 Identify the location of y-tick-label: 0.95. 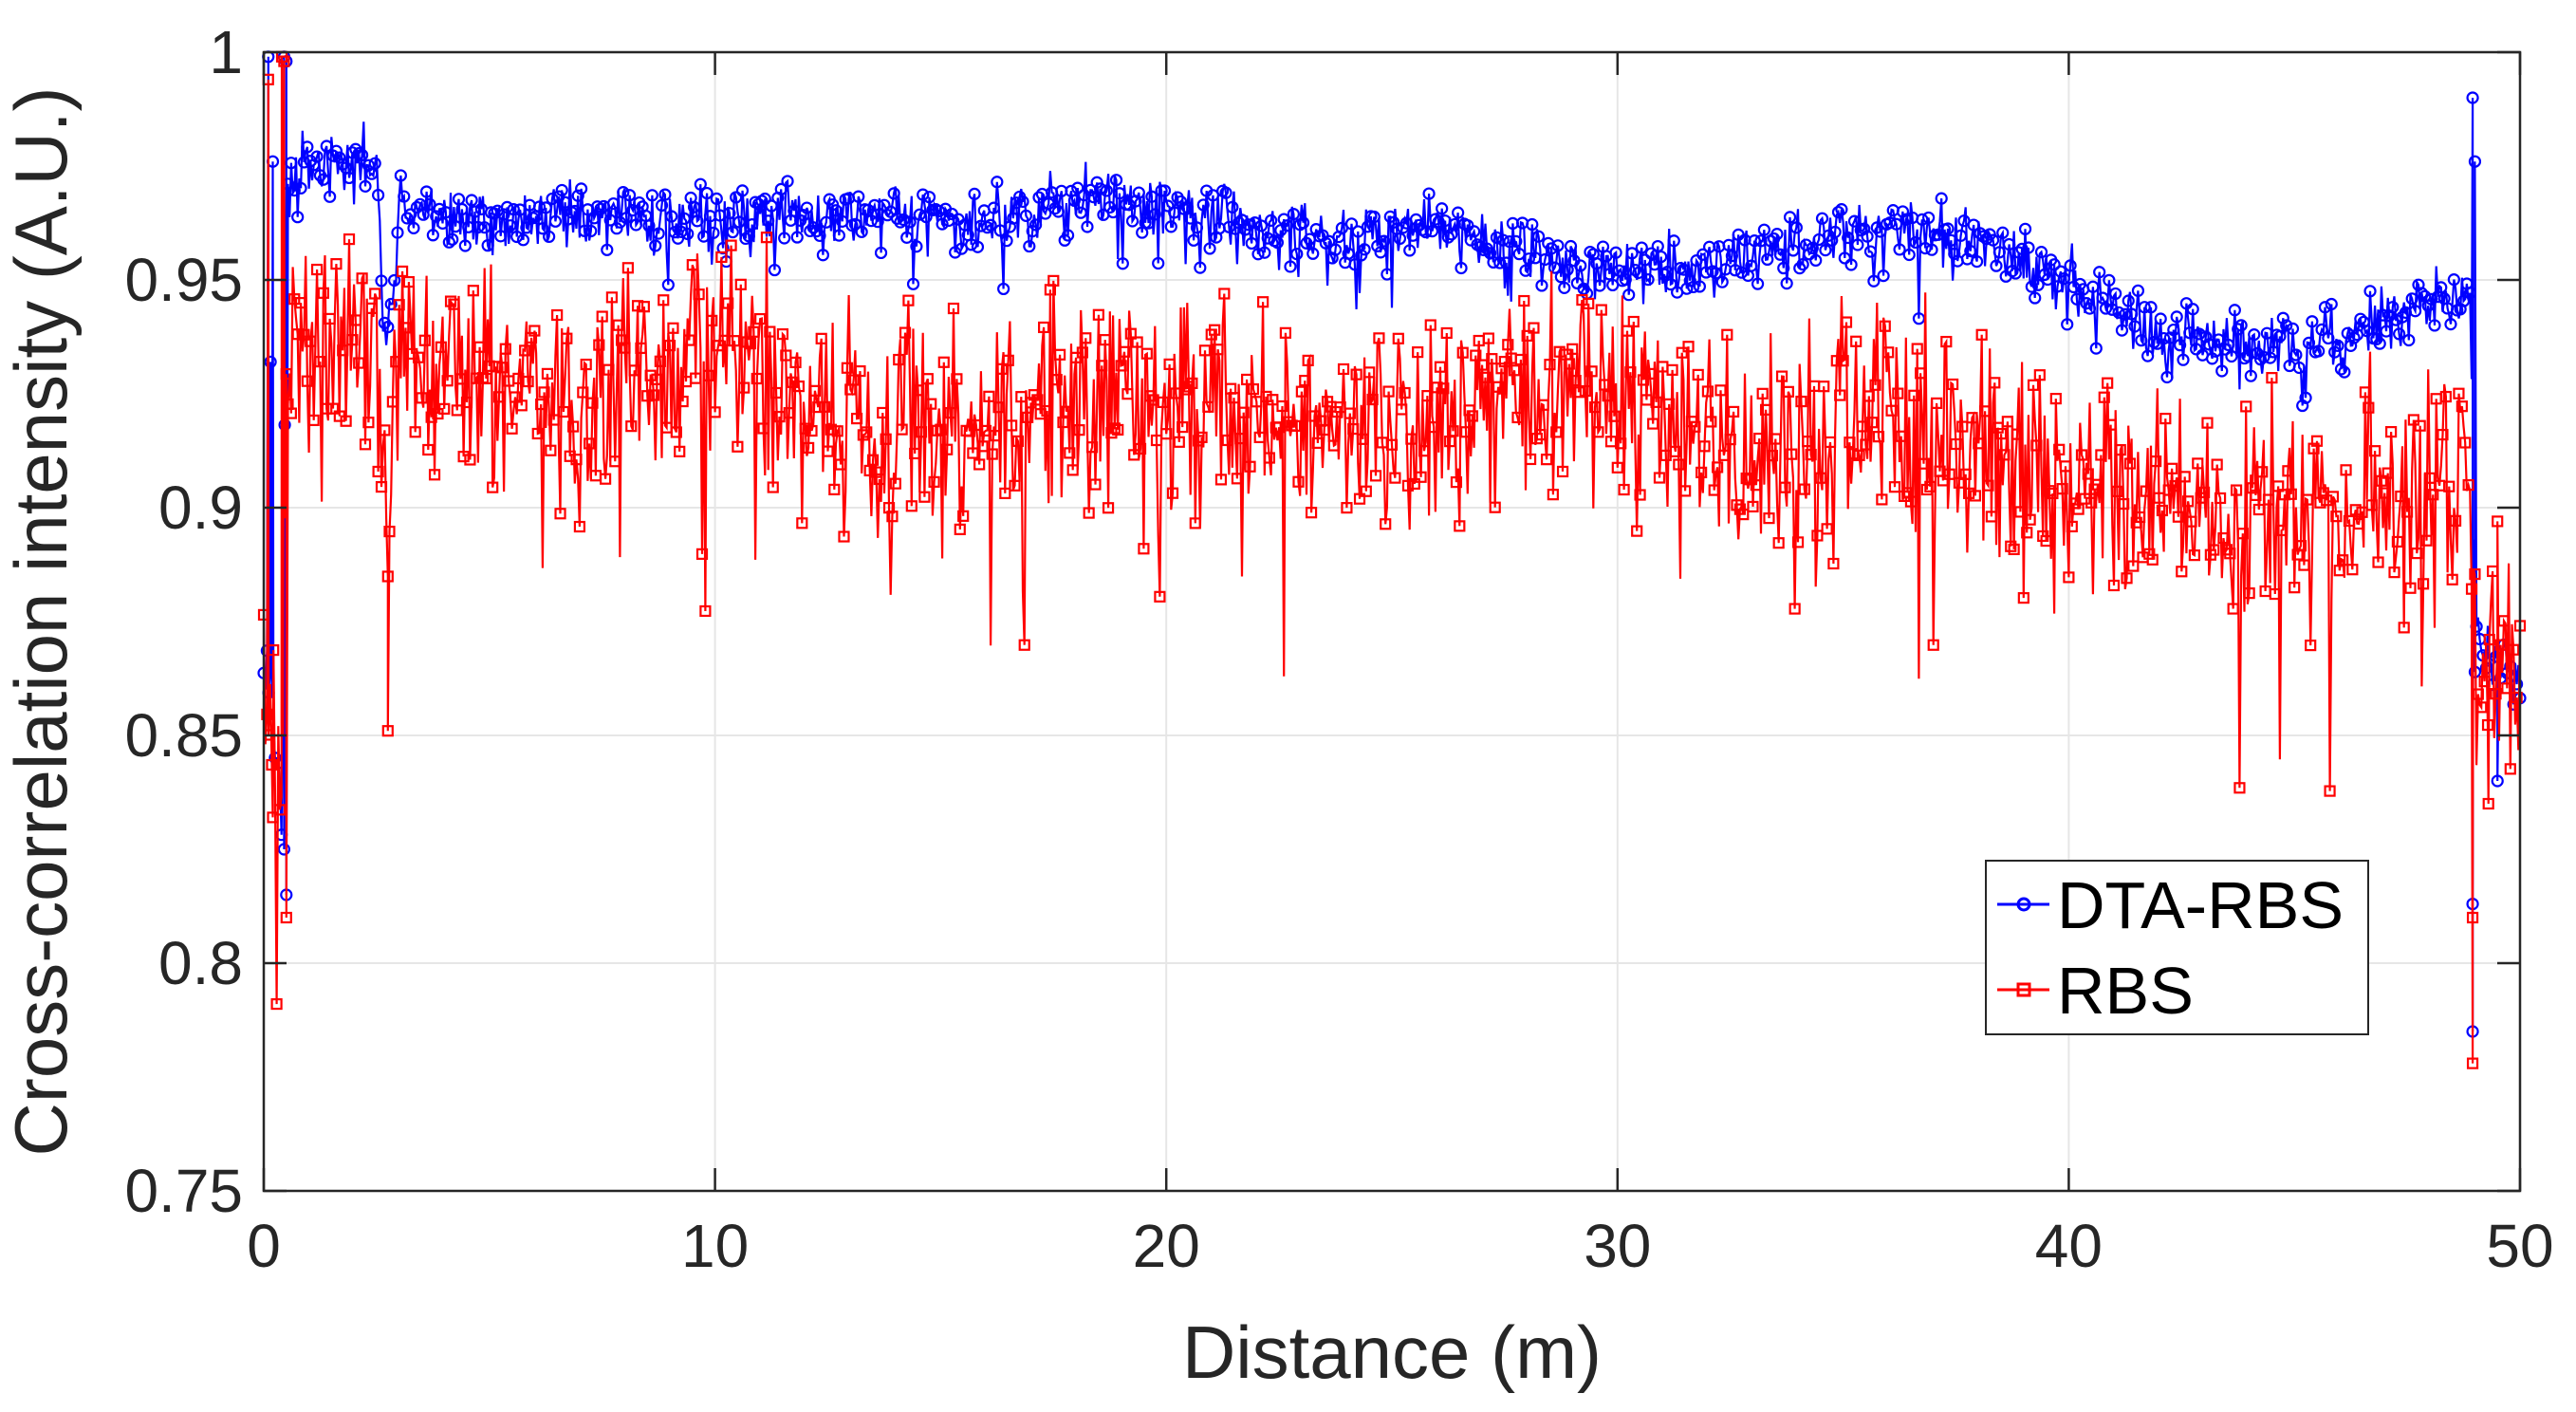
(183, 280).